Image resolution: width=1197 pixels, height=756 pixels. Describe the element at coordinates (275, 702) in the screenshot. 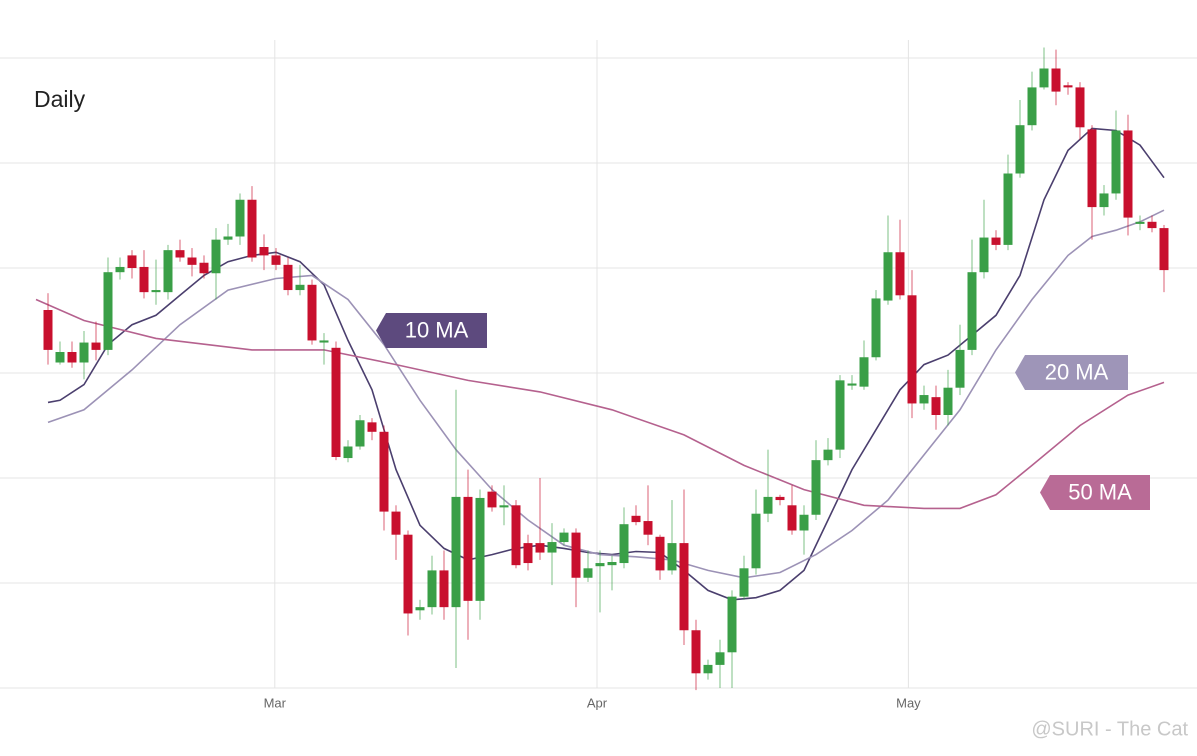

I see `x-tick-label: Mar` at that location.